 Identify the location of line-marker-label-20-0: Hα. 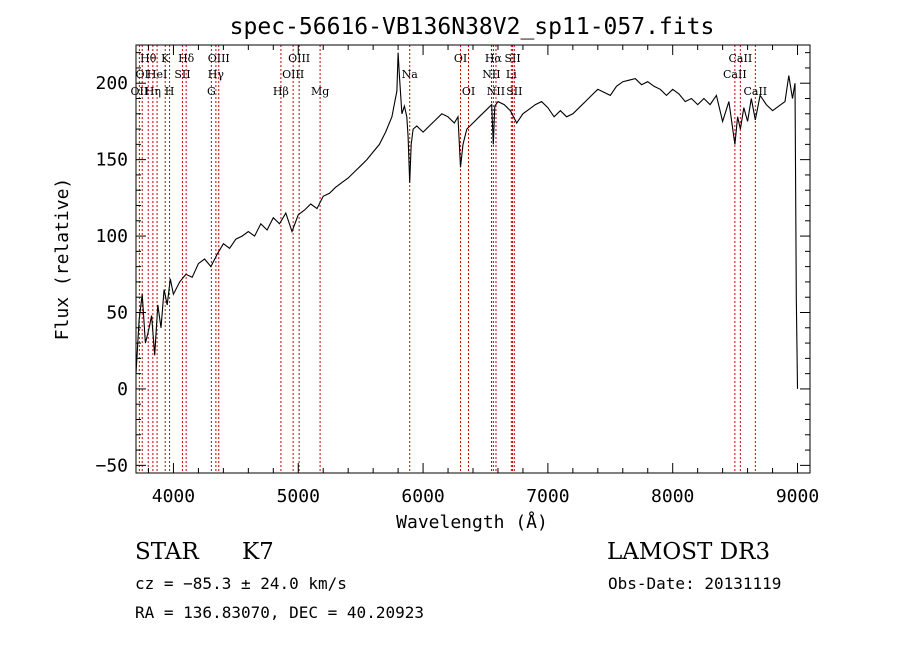
(494, 58).